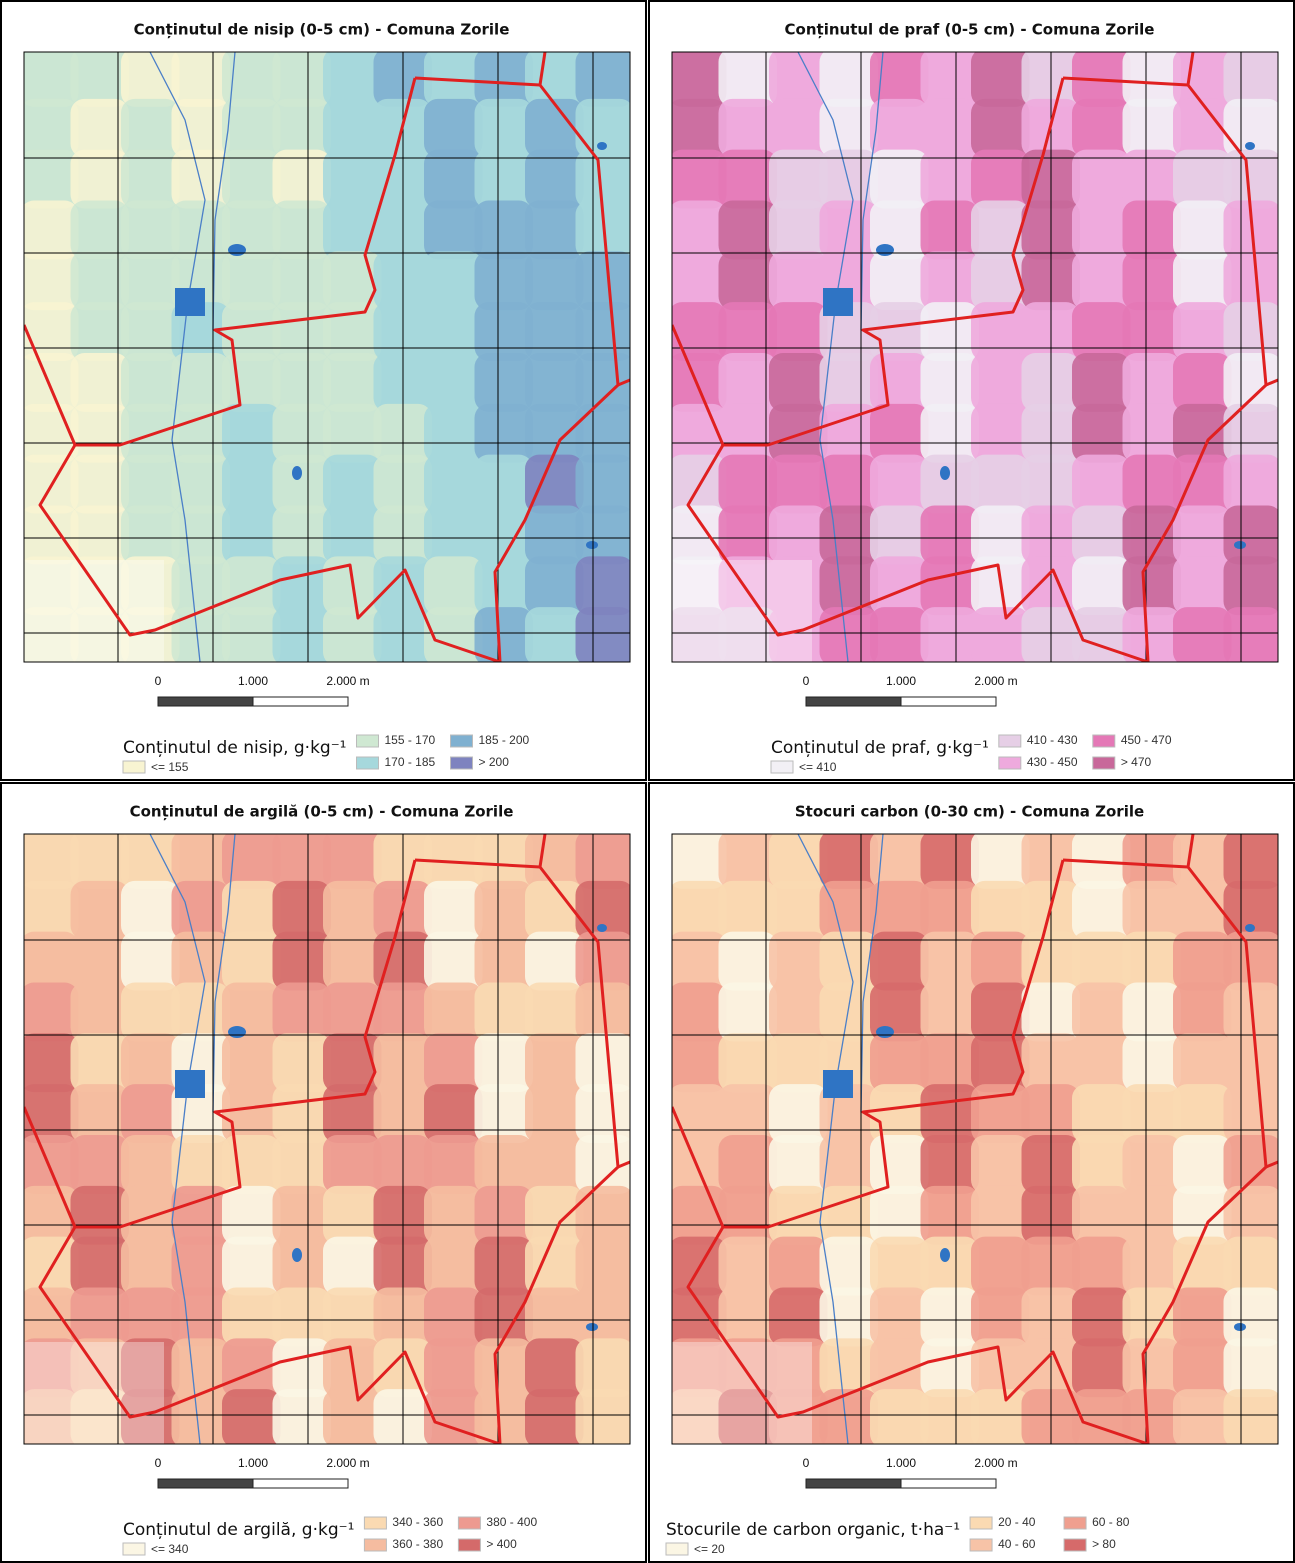  What do you see at coordinates (417, 1544) in the screenshot?
I see `legend-label: 360 - 380` at bounding box center [417, 1544].